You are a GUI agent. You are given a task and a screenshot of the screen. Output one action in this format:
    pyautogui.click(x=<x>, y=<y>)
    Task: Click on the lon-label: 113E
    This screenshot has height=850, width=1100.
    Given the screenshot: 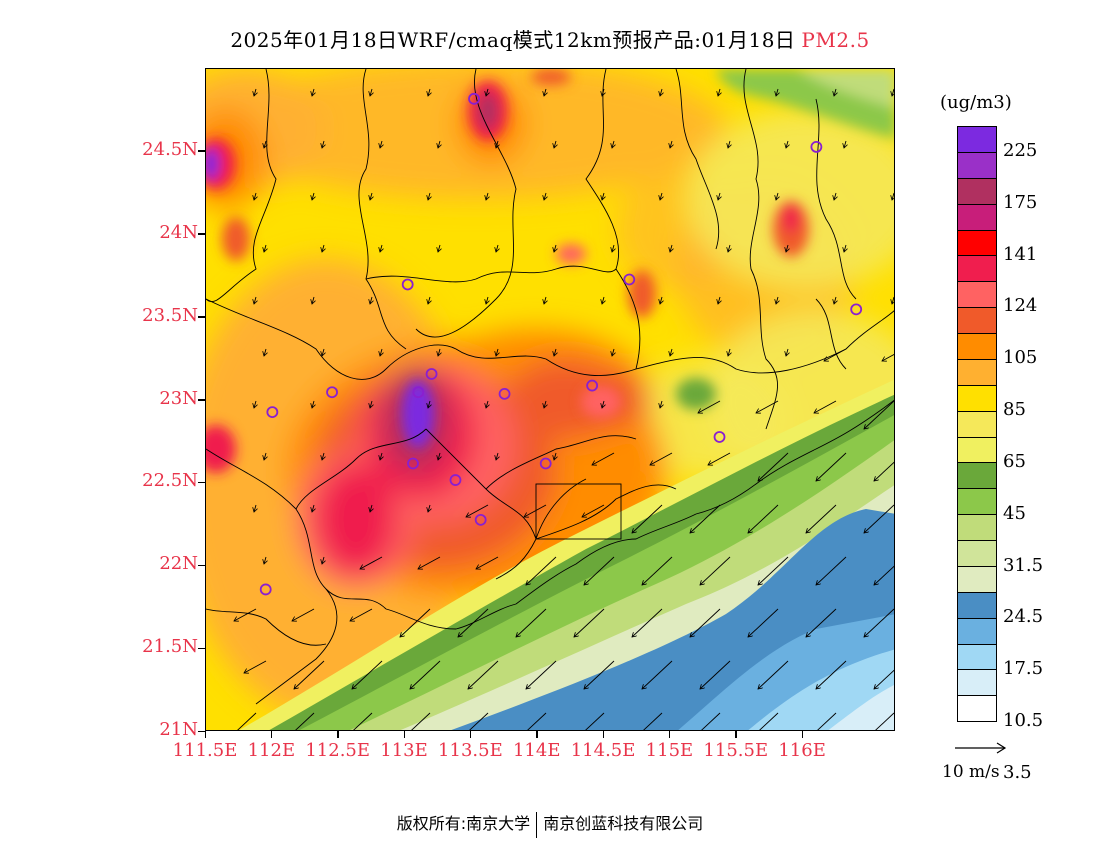 What is the action you would take?
    pyautogui.click(x=404, y=750)
    